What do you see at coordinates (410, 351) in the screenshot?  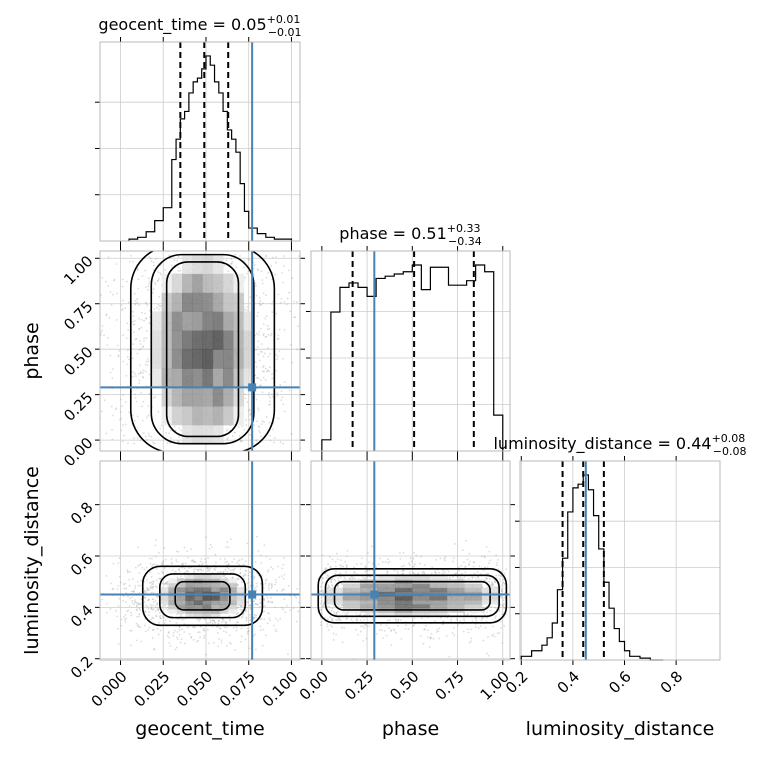 I see `hist-panel-phase-bg` at bounding box center [410, 351].